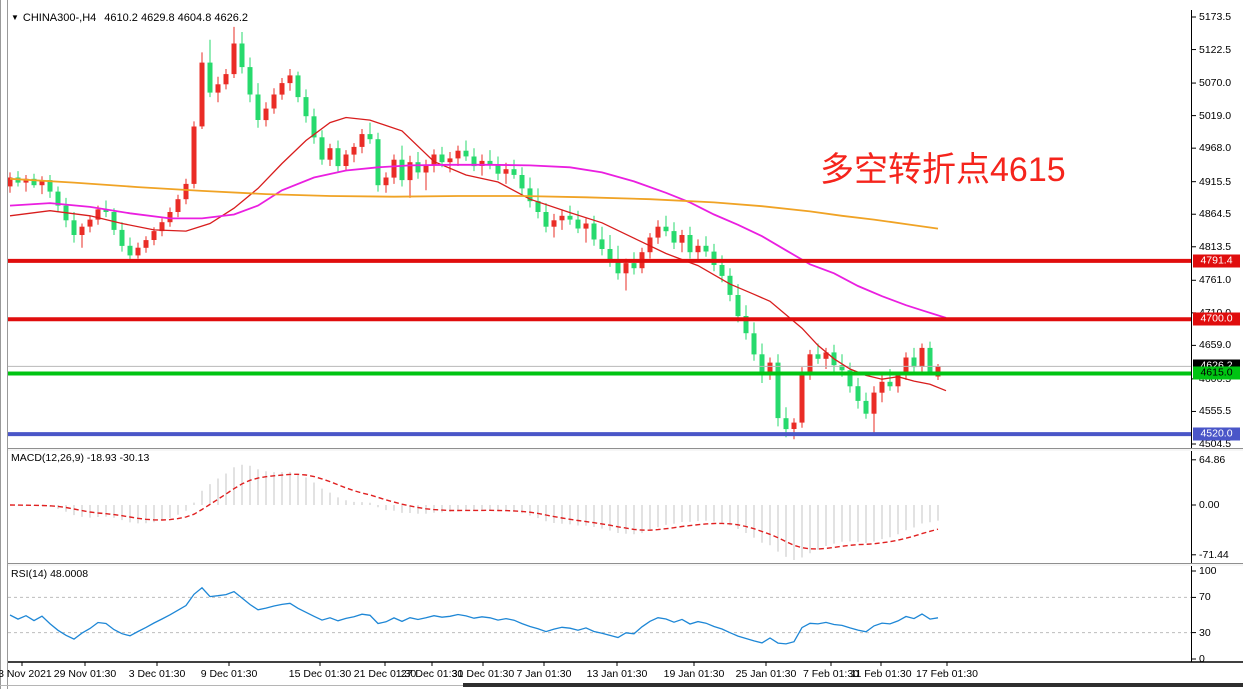 This screenshot has width=1243, height=689. What do you see at coordinates (1215, 181) in the screenshot?
I see `price-axis-tick-label: 4915.5` at bounding box center [1215, 181].